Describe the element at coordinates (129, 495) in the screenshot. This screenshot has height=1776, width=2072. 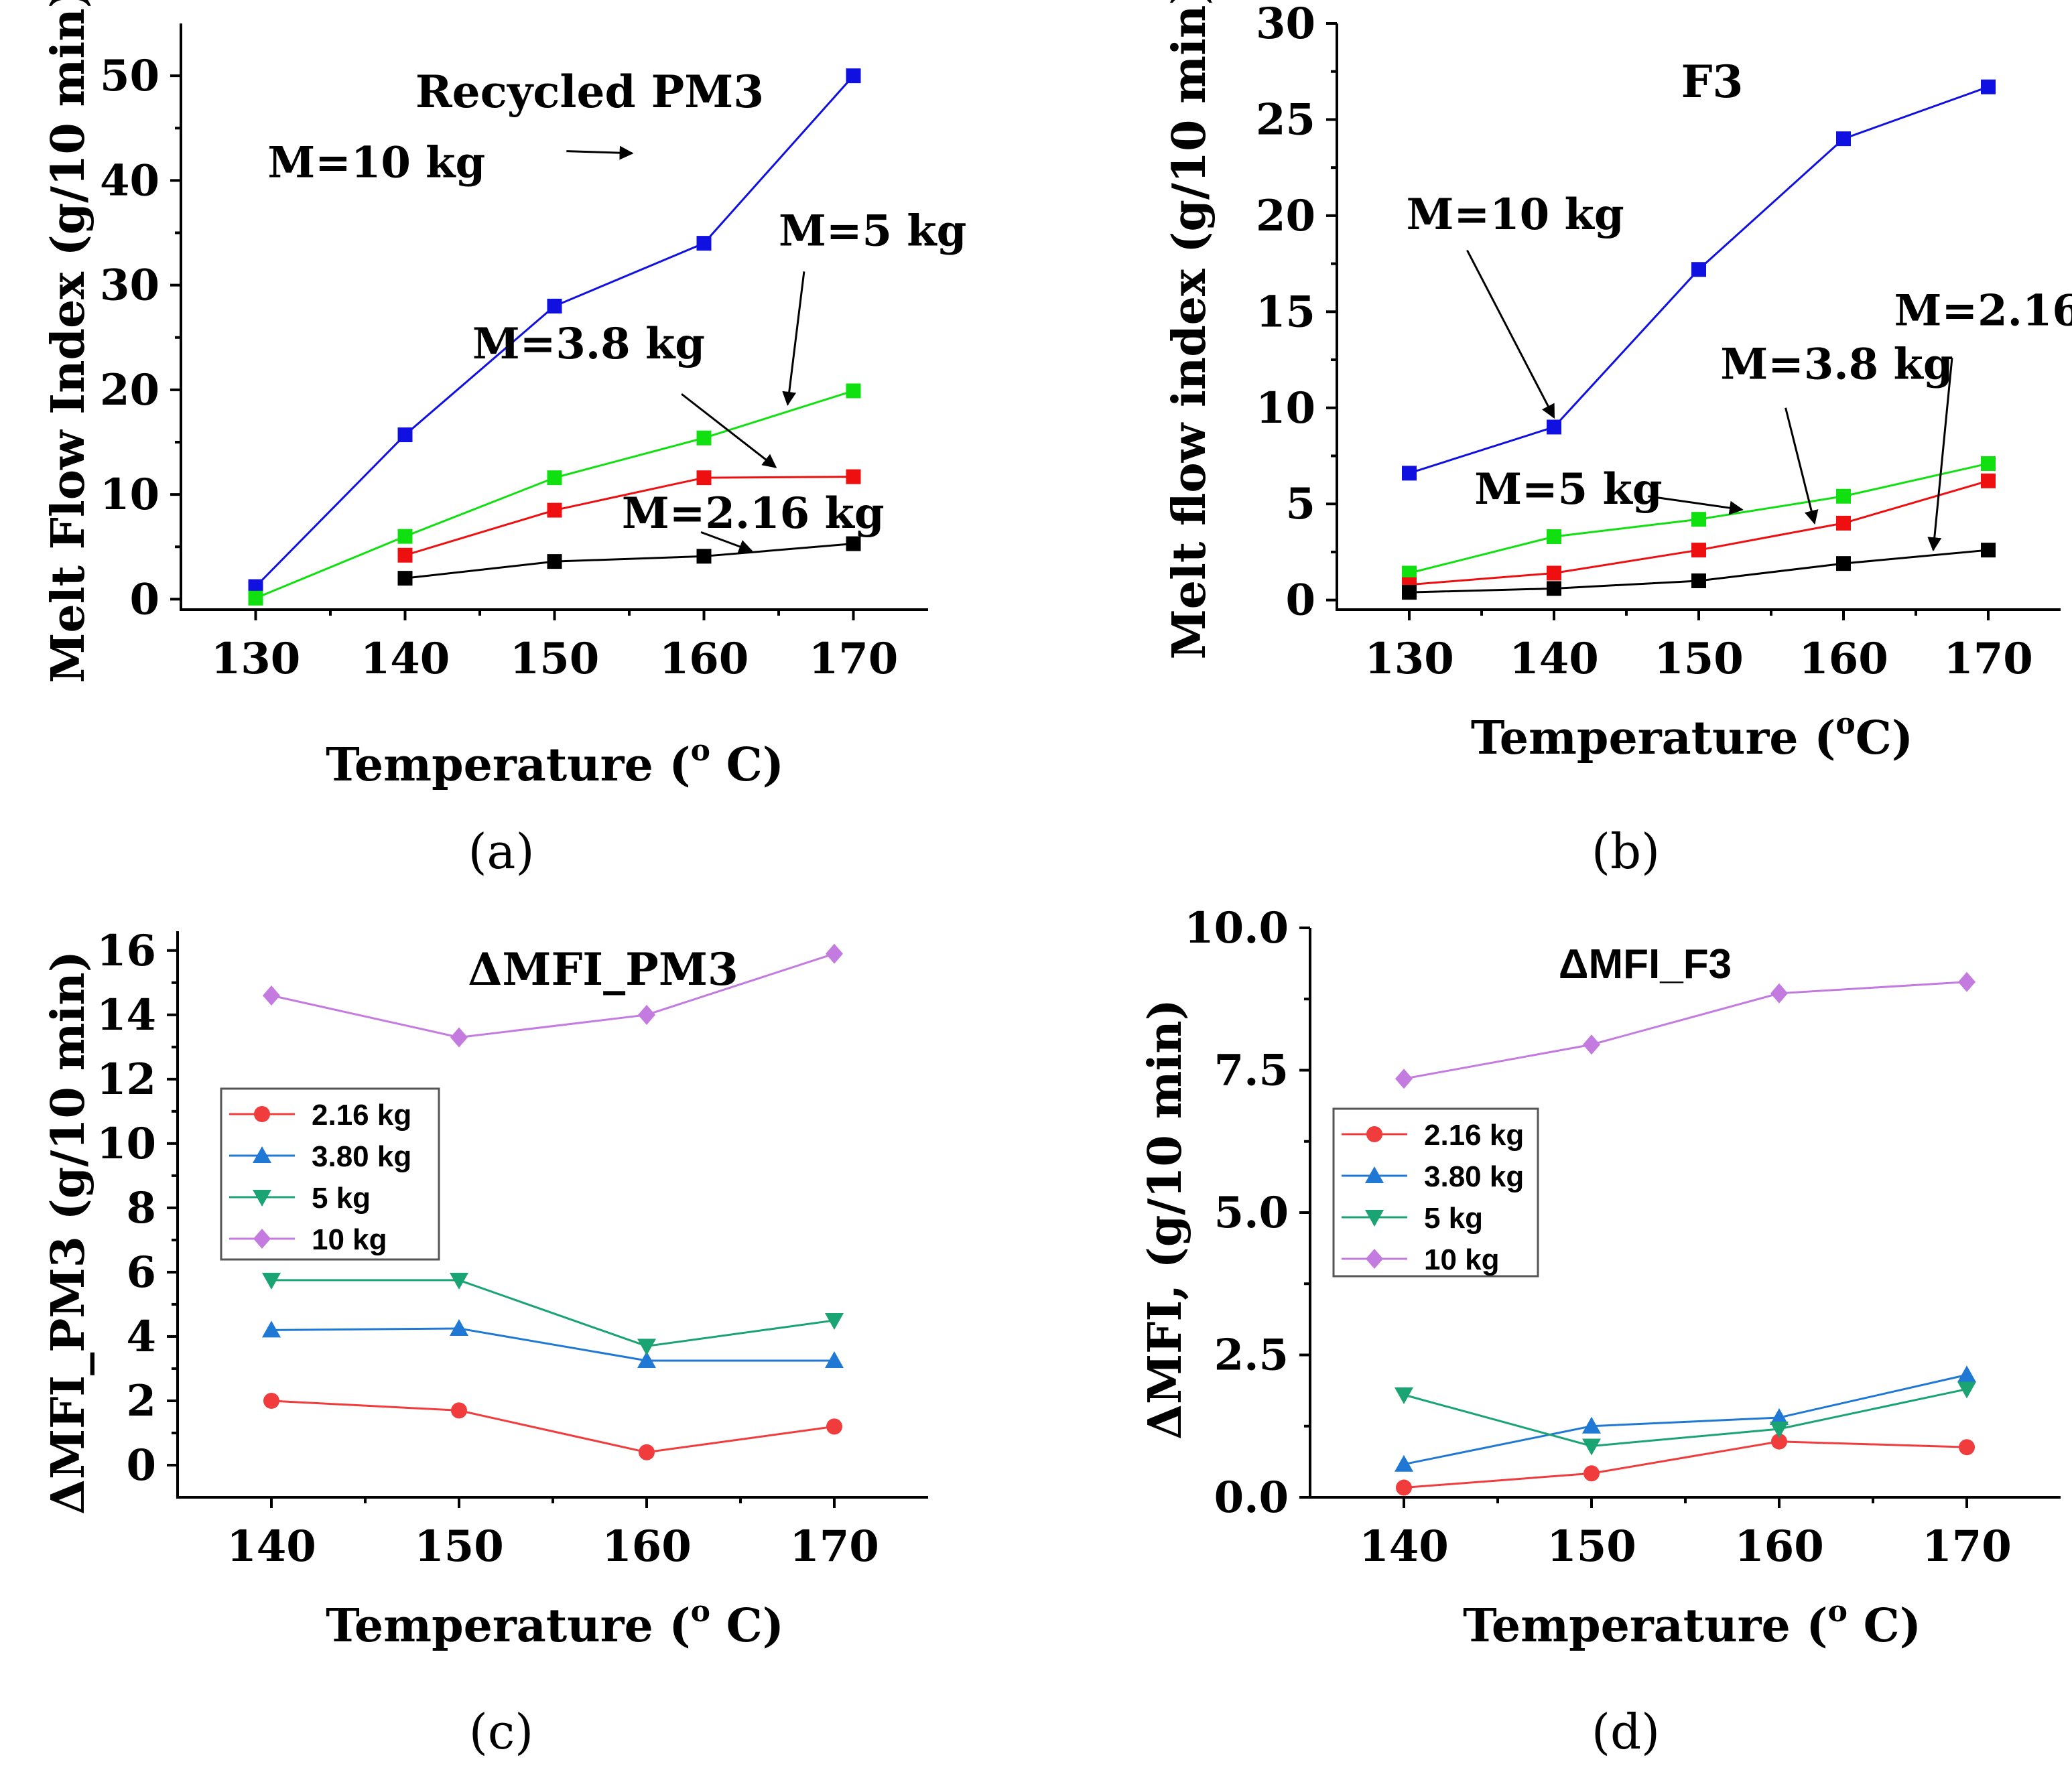
I see `y-tick-label-a: 10` at that location.